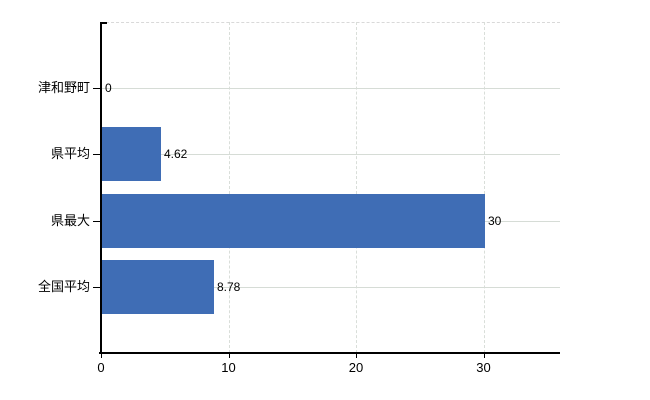 The height and width of the screenshot is (400, 650). What do you see at coordinates (229, 287) in the screenshot?
I see `value-label: 8.78` at bounding box center [229, 287].